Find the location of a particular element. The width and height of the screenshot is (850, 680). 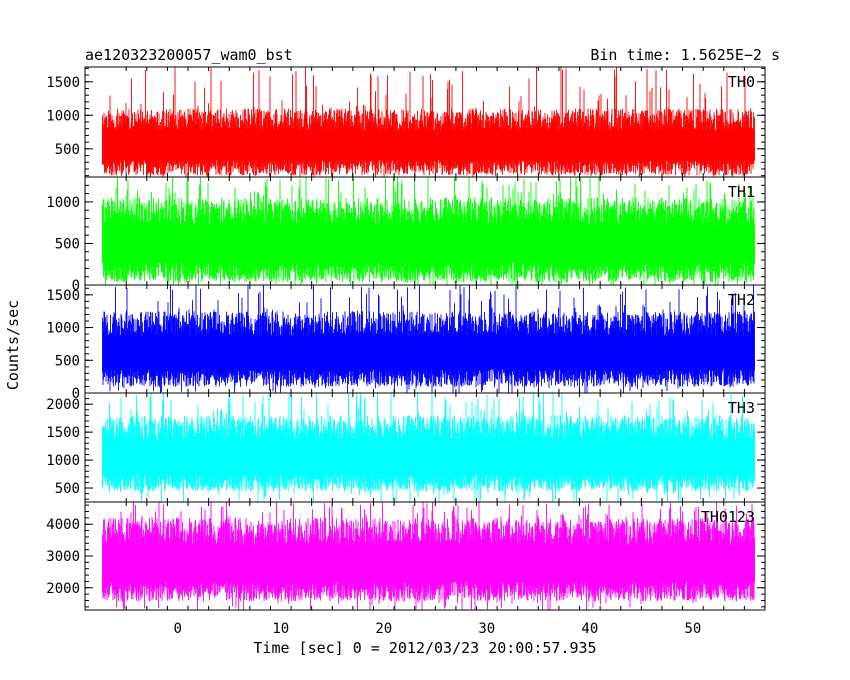

panel-th3: 500 1000 1500 2000 TH3 is located at coordinates (406, 447).